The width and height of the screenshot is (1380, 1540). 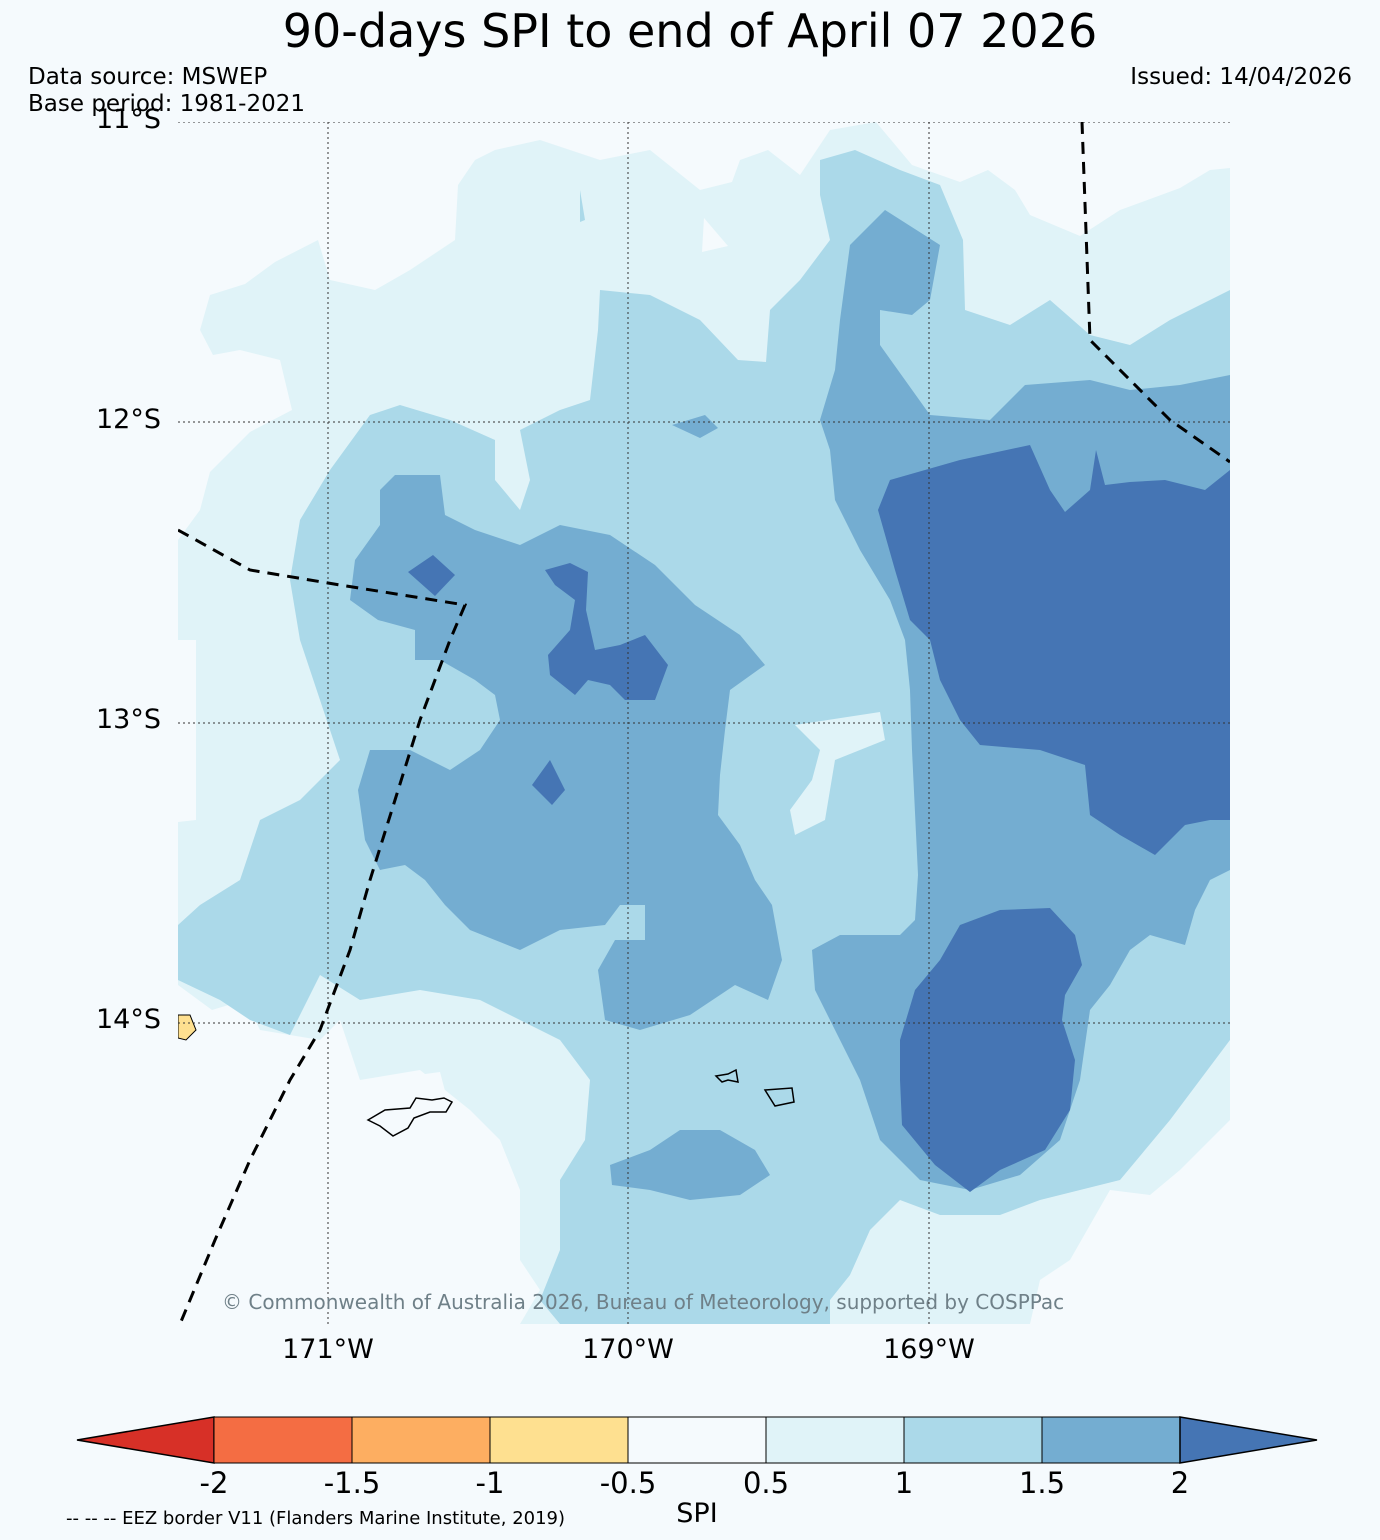 What do you see at coordinates (359, 1154) in the screenshot?
I see `spi-band-normal-southwest` at bounding box center [359, 1154].